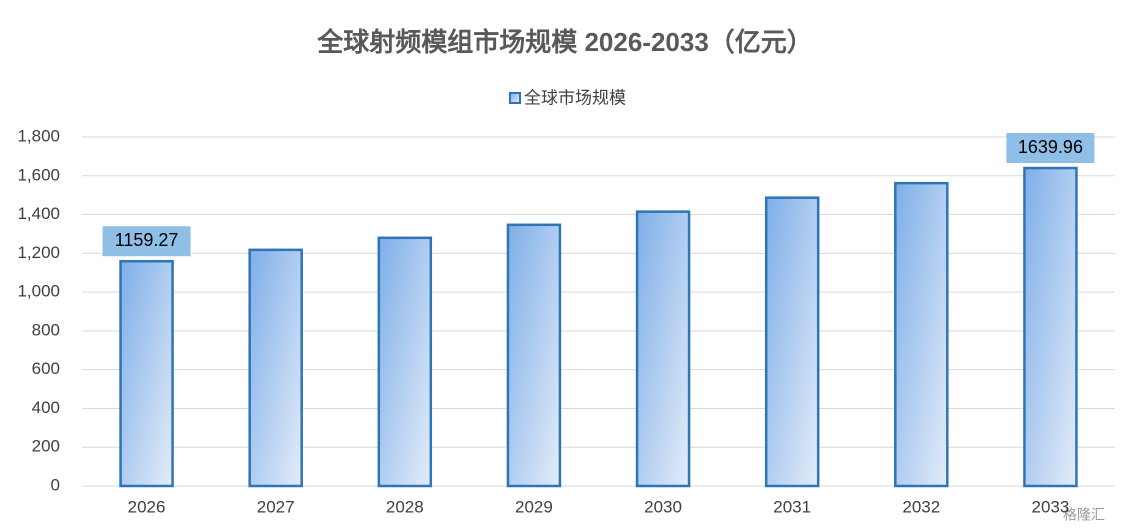 This screenshot has width=1139, height=532. Describe the element at coordinates (38, 252) in the screenshot. I see `y-tick-label: 1,200` at that location.